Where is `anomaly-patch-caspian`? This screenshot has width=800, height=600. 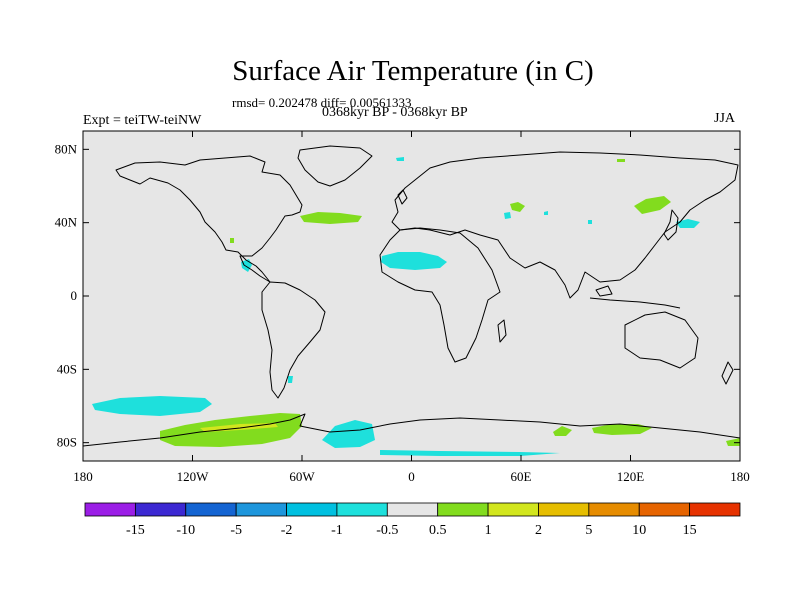
anomaly-patch-caspian is located at coordinates (517, 207).